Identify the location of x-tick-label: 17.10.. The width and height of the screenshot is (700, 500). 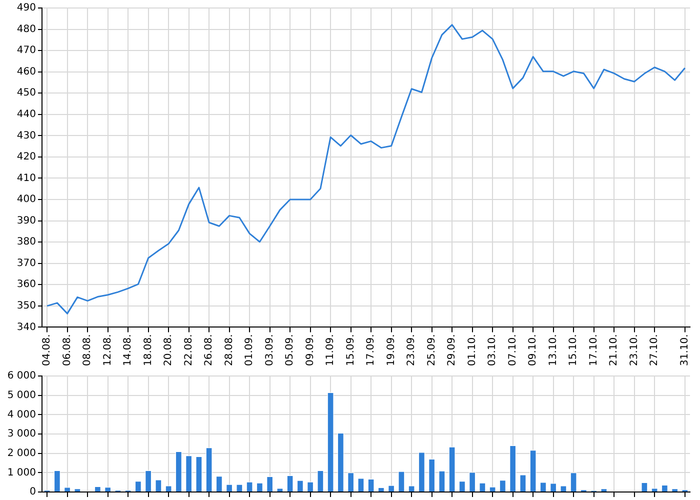
(594, 350).